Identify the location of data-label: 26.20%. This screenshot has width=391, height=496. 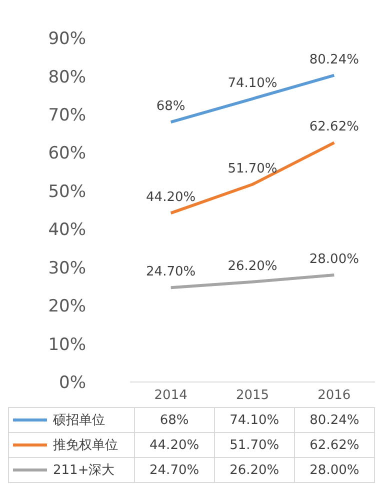
(254, 470).